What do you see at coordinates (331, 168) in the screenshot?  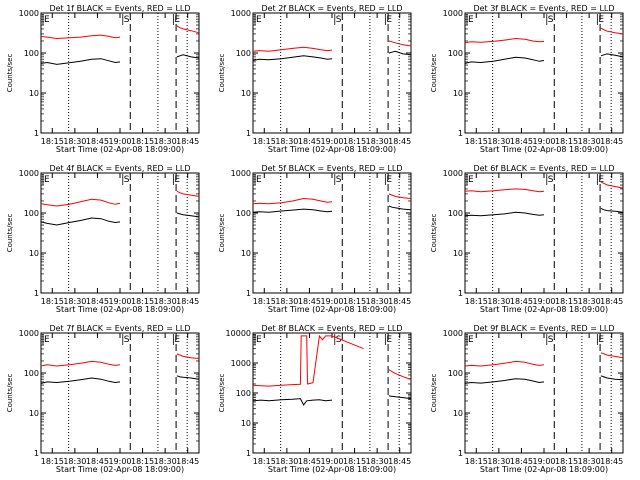 I see `panel-title: Det 5f BLACK = Events, RED = LLD` at bounding box center [331, 168].